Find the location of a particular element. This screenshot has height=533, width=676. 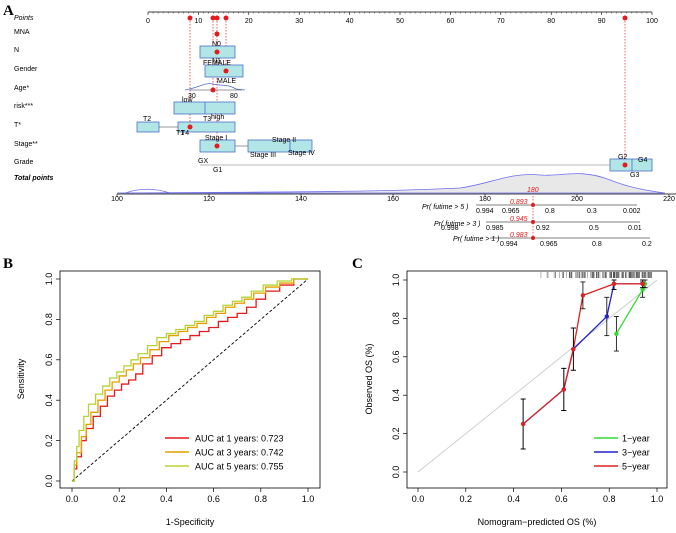

t-label-t2: T2 is located at coordinates (147, 119).